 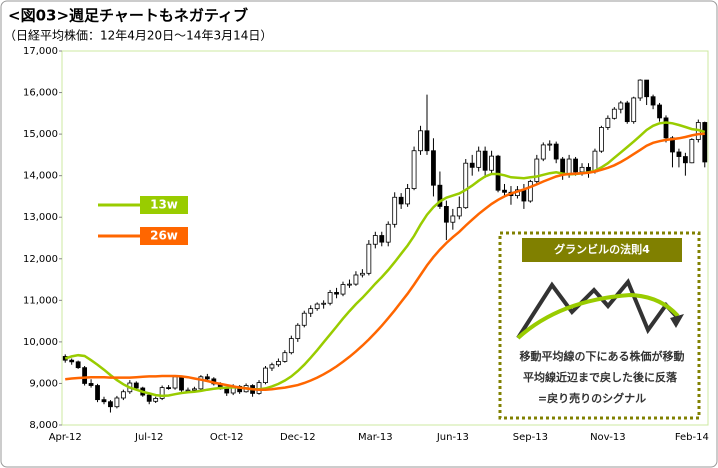 What do you see at coordinates (530, 437) in the screenshot?
I see `x-tick-label: Sep-13` at bounding box center [530, 437].